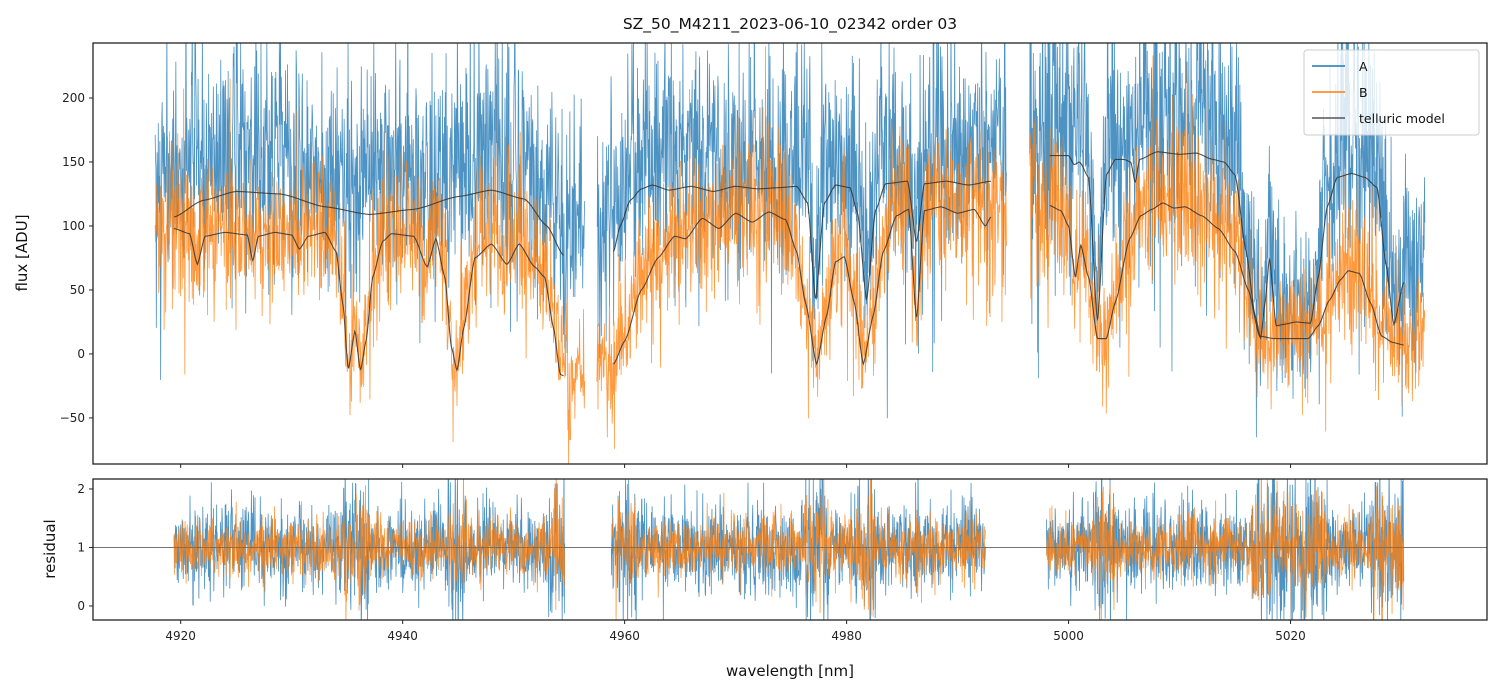 Image resolution: width=1502 pixels, height=696 pixels. I want to click on flux-y-tick-label: −50, so click(72, 418).